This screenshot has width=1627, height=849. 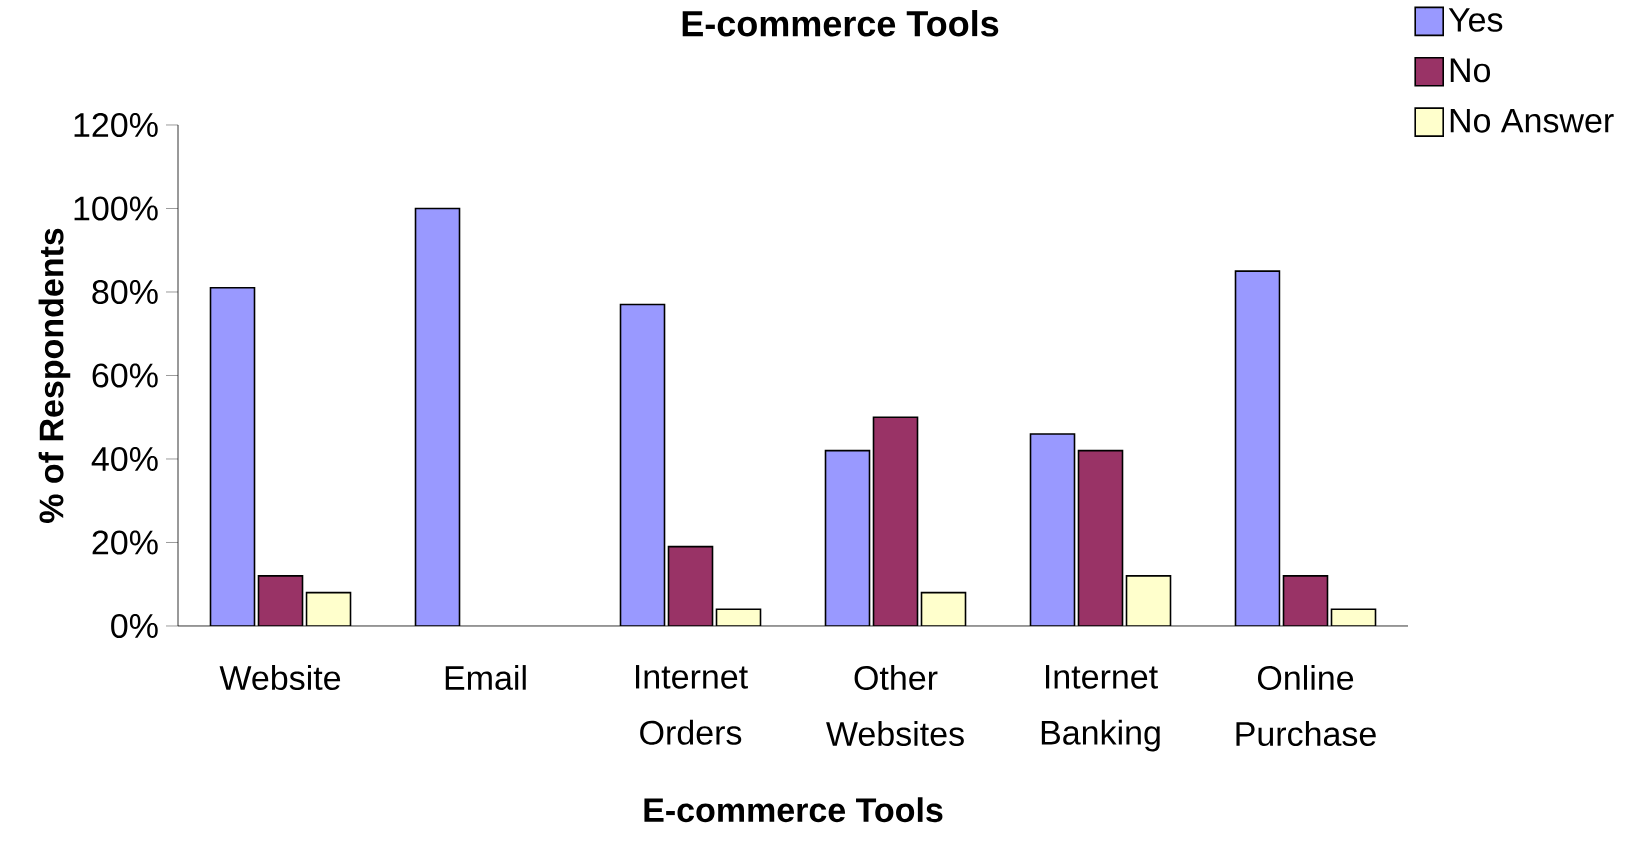 I want to click on x-tick-label: Online Purchase, so click(x=1306, y=706).